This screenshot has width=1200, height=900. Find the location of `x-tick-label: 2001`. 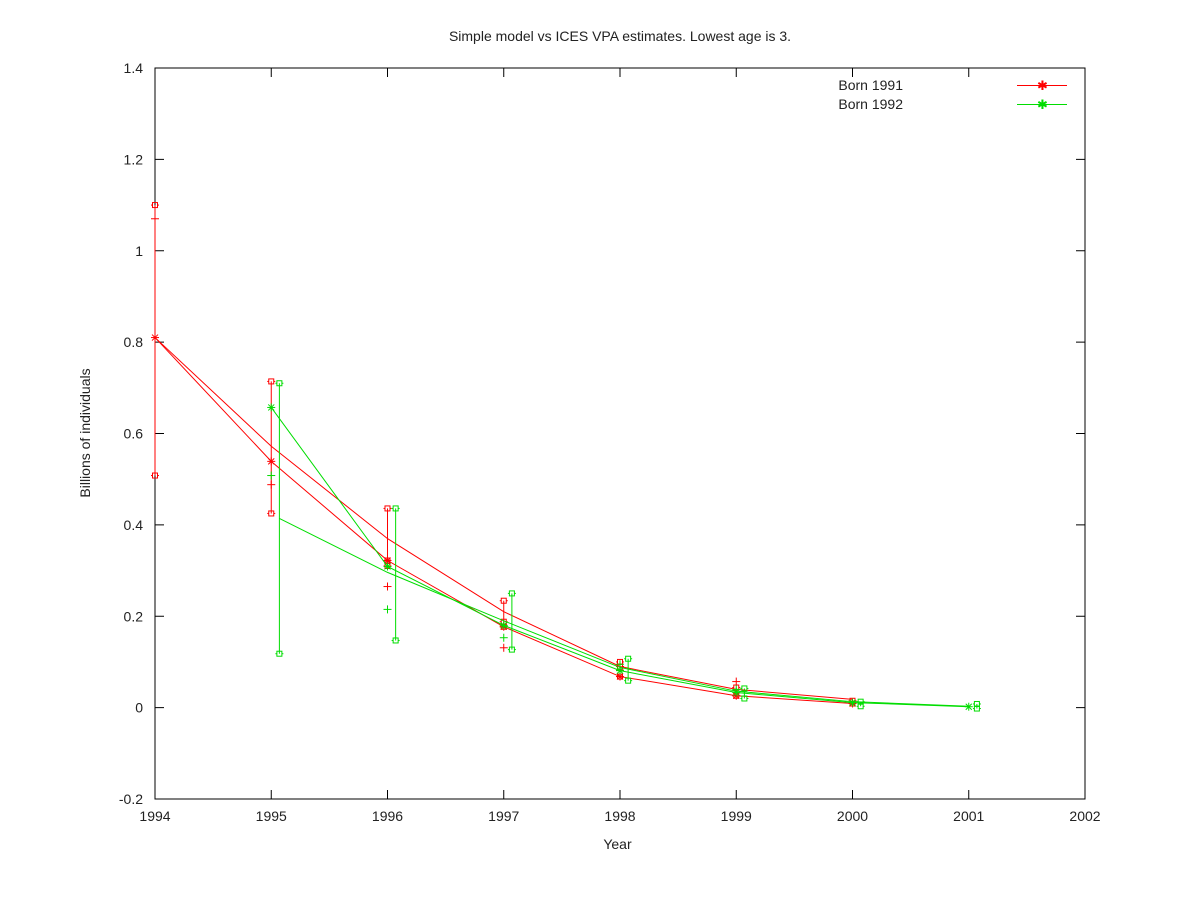

x-tick-label: 2001 is located at coordinates (968, 816).